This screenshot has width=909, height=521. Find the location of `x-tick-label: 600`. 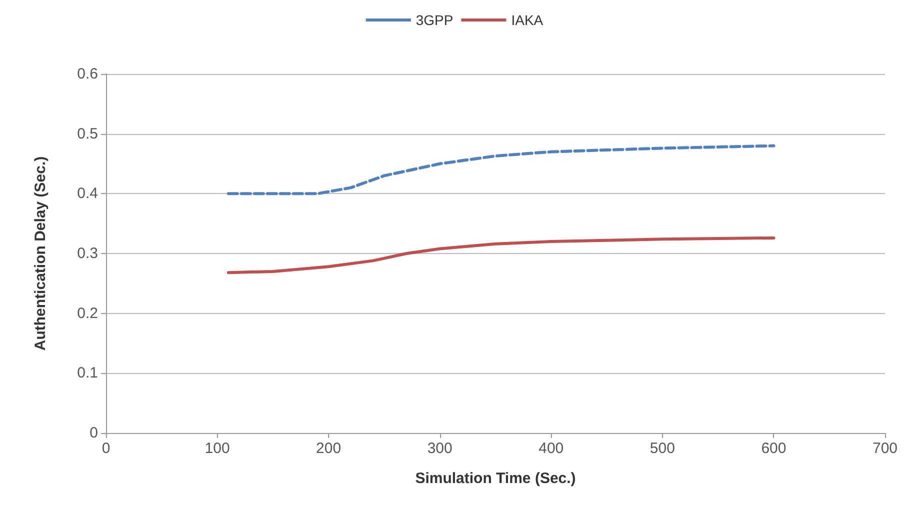

x-tick-label: 600 is located at coordinates (773, 448).